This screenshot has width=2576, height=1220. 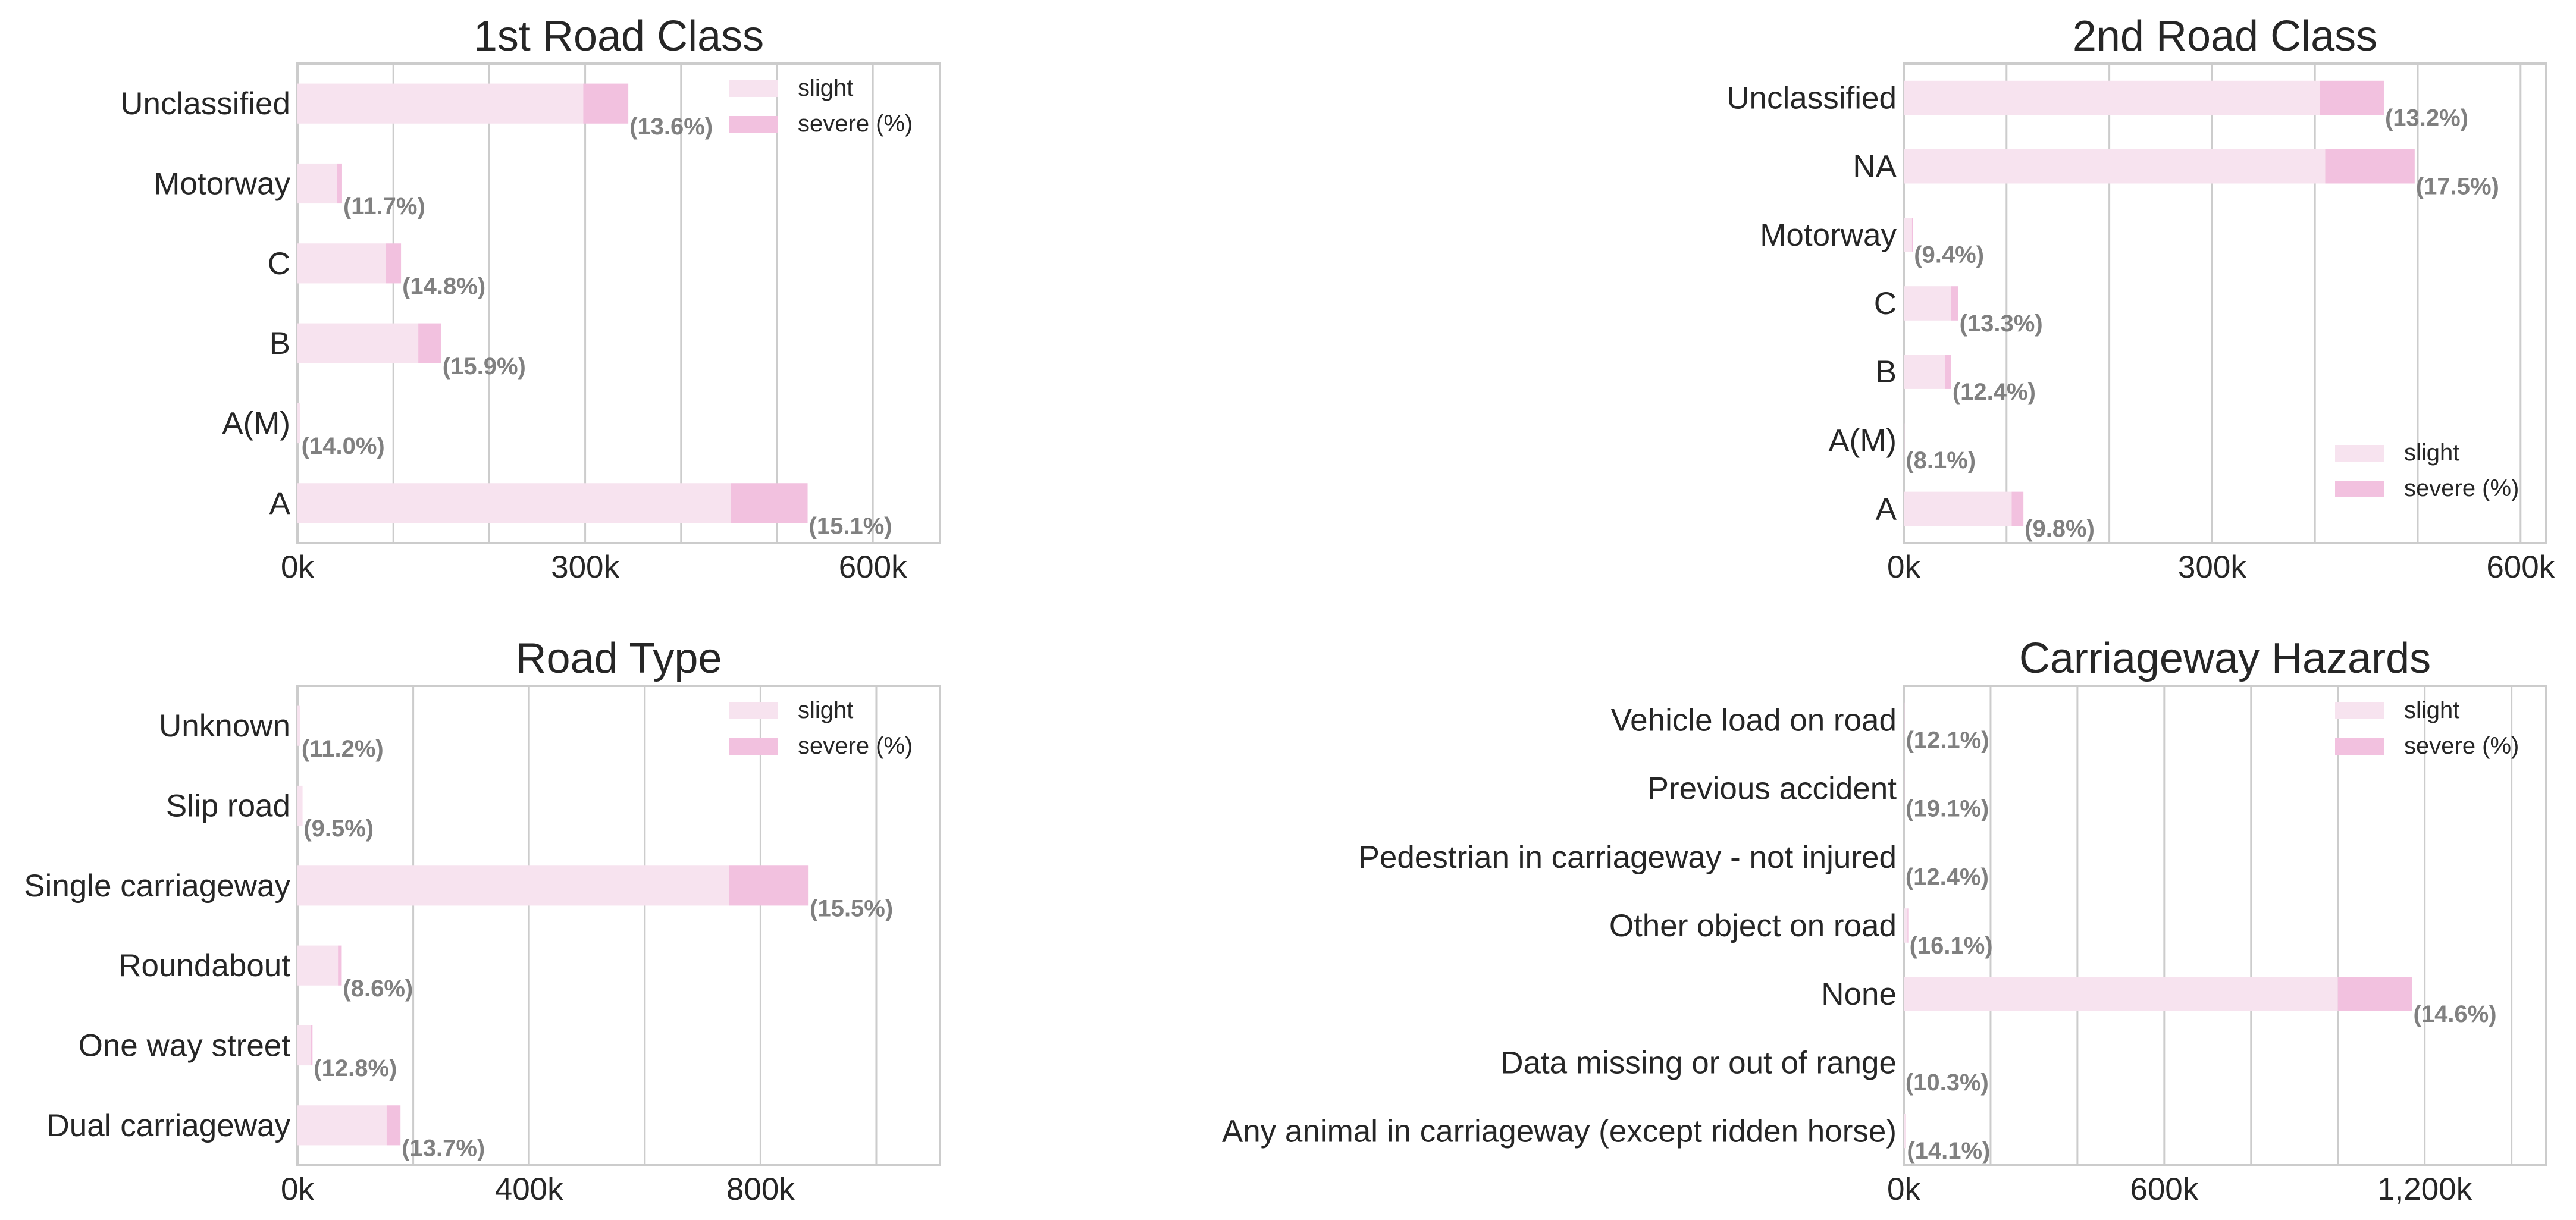 What do you see at coordinates (2456, 1014) in the screenshot?
I see `severe-pct-label: (14.6%)` at bounding box center [2456, 1014].